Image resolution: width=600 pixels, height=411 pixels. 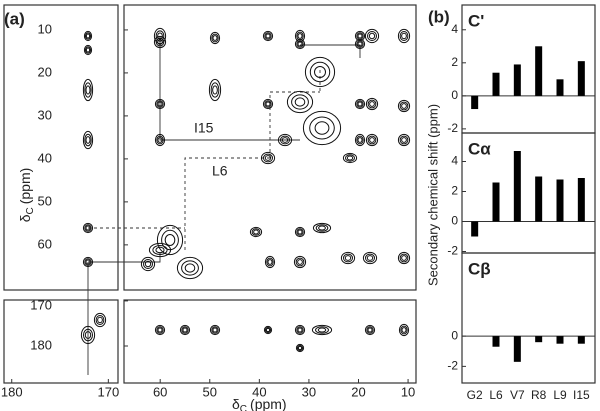 What do you see at coordinates (581, 395) in the screenshot?
I see `x-tick-label: I15` at bounding box center [581, 395].